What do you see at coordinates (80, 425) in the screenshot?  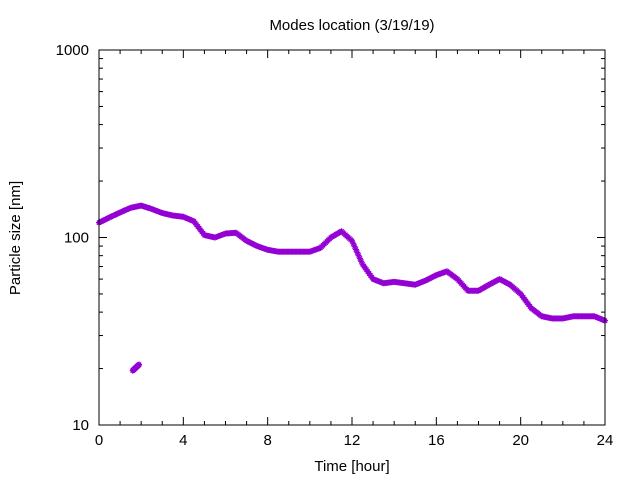 I see `y-tick-label: 10` at bounding box center [80, 425].